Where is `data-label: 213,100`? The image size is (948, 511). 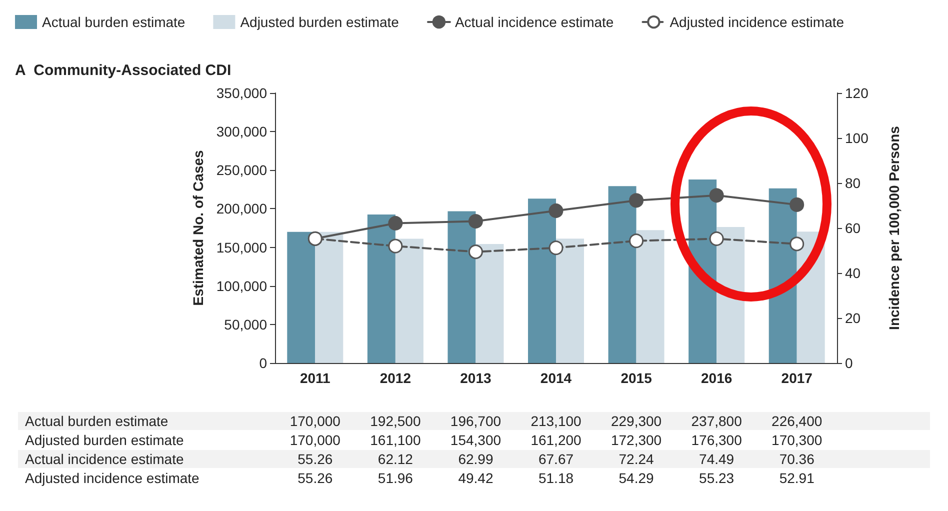
data-label: 213,100 is located at coordinates (556, 421).